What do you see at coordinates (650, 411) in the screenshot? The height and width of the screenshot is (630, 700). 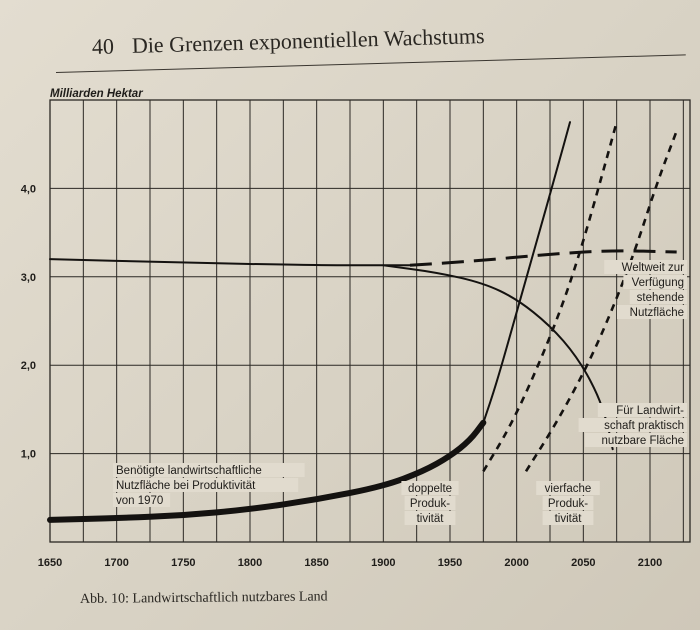 I see `annotation-line: Für Landwirt-` at bounding box center [650, 411].